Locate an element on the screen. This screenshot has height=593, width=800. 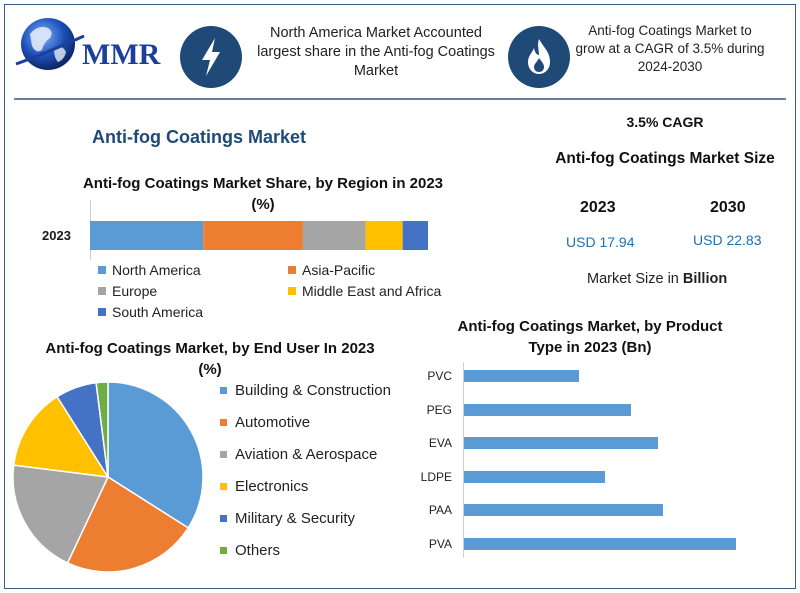
pie-slice-electronics is located at coordinates (61, 436).